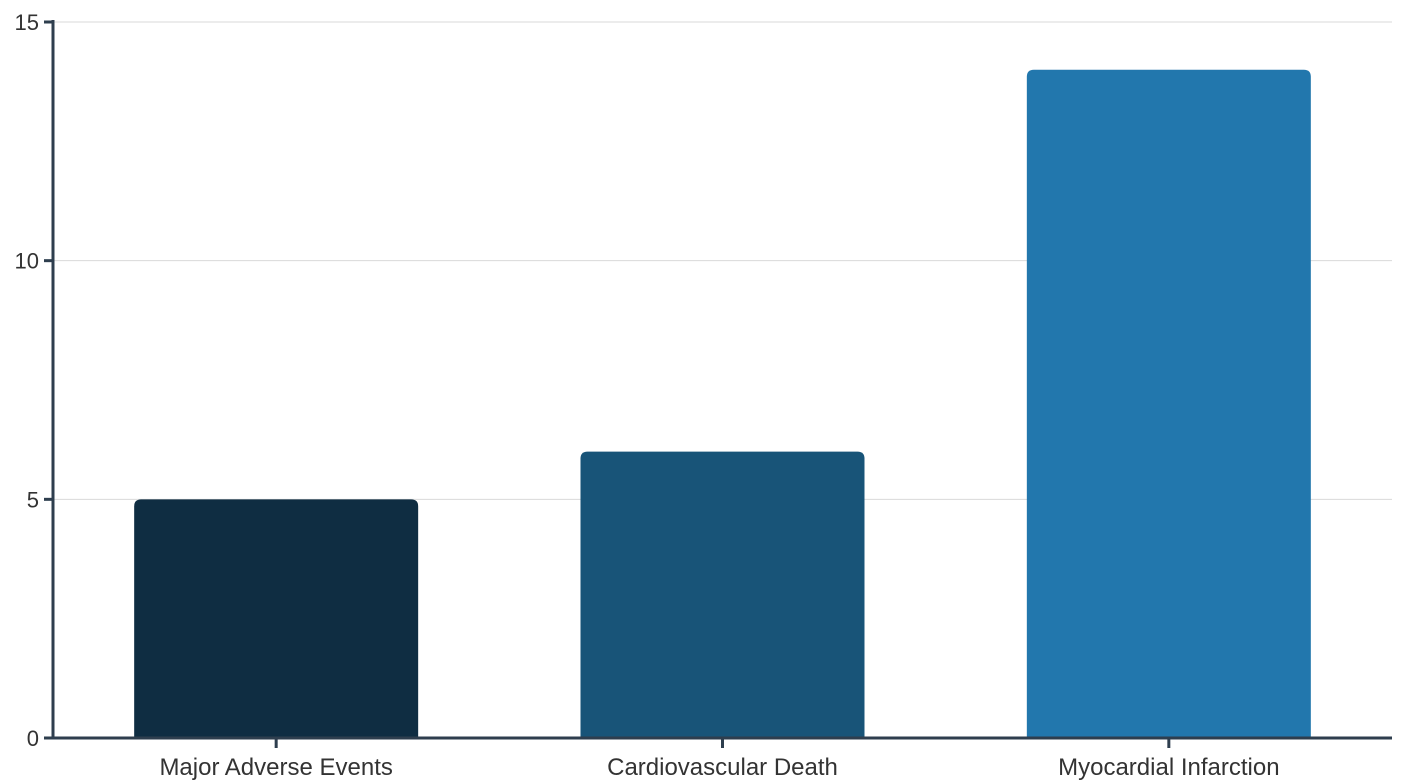  What do you see at coordinates (276, 618) in the screenshot?
I see `bar-major-adverse-events` at bounding box center [276, 618].